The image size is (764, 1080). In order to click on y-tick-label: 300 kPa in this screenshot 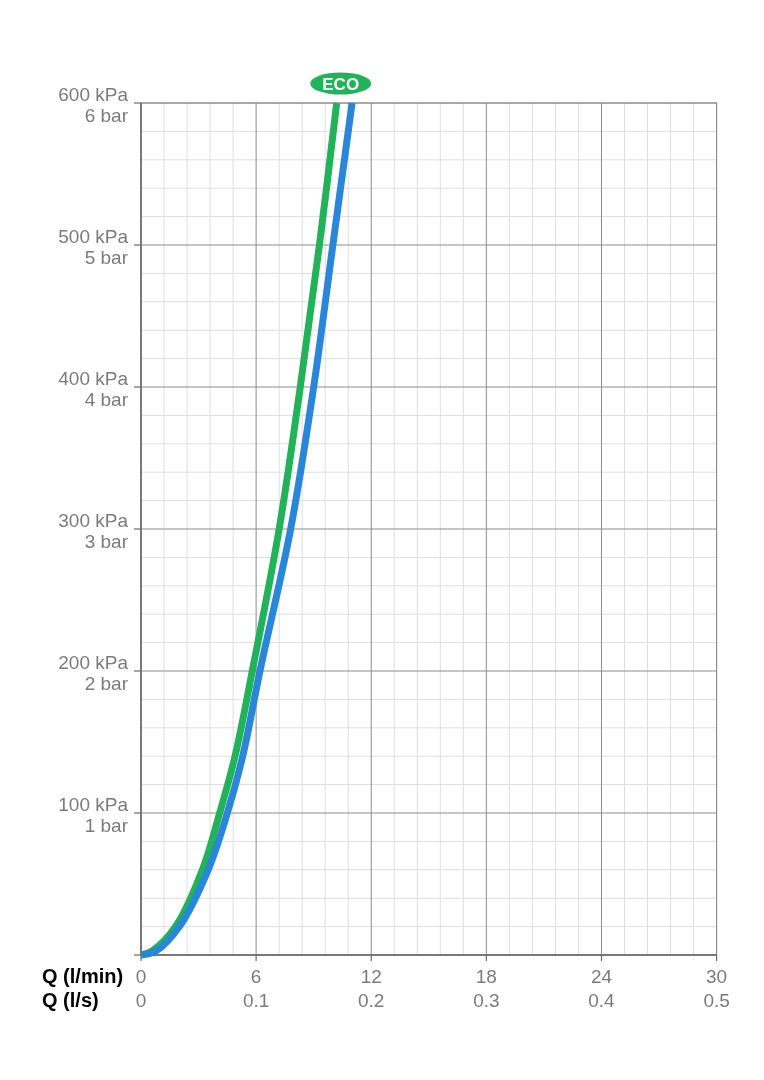, I will do `click(93, 520)`.